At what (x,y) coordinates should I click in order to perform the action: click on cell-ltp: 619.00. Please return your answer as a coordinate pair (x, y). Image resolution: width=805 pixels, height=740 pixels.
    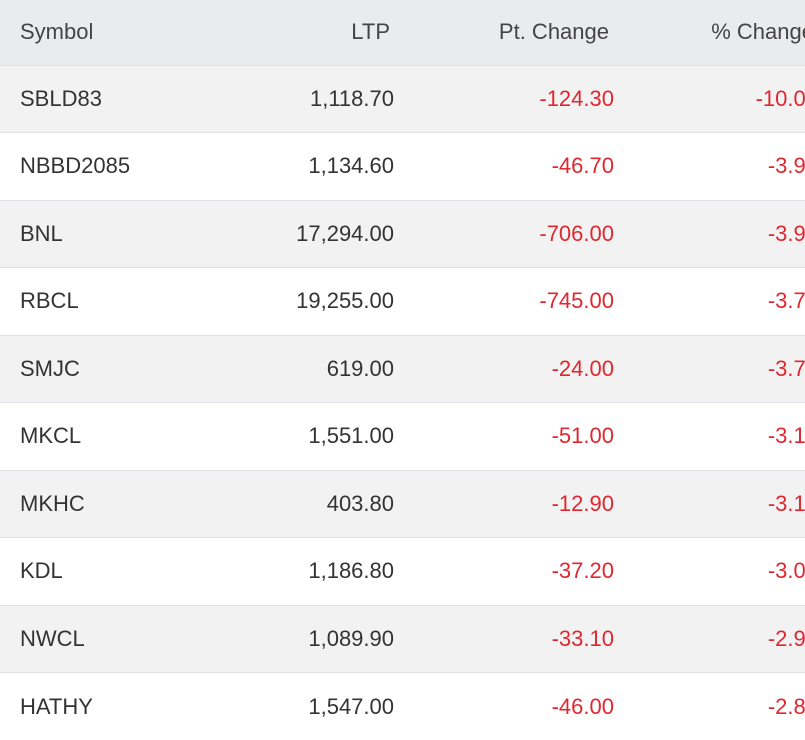
    Looking at the image, I should click on (307, 369).